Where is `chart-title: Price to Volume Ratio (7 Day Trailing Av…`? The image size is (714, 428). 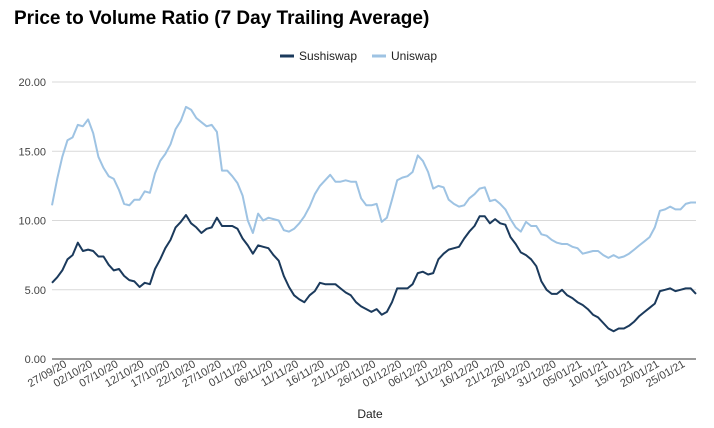
chart-title: Price to Volume Ratio (7 Day Trailing Av… is located at coordinates (222, 18).